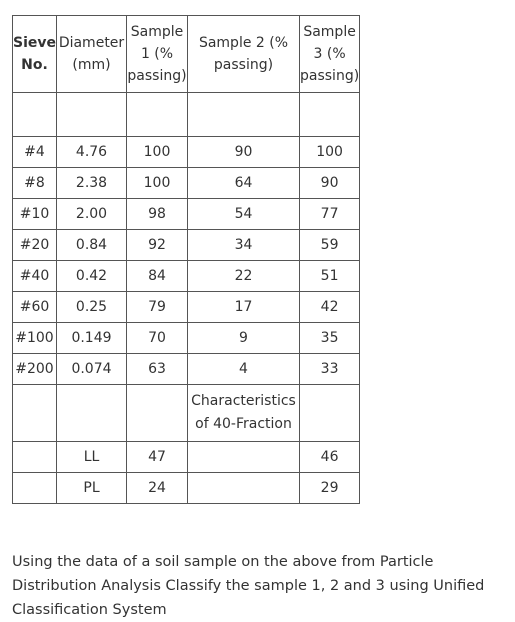  What do you see at coordinates (34, 214) in the screenshot?
I see `sieve-cell: #10` at bounding box center [34, 214].